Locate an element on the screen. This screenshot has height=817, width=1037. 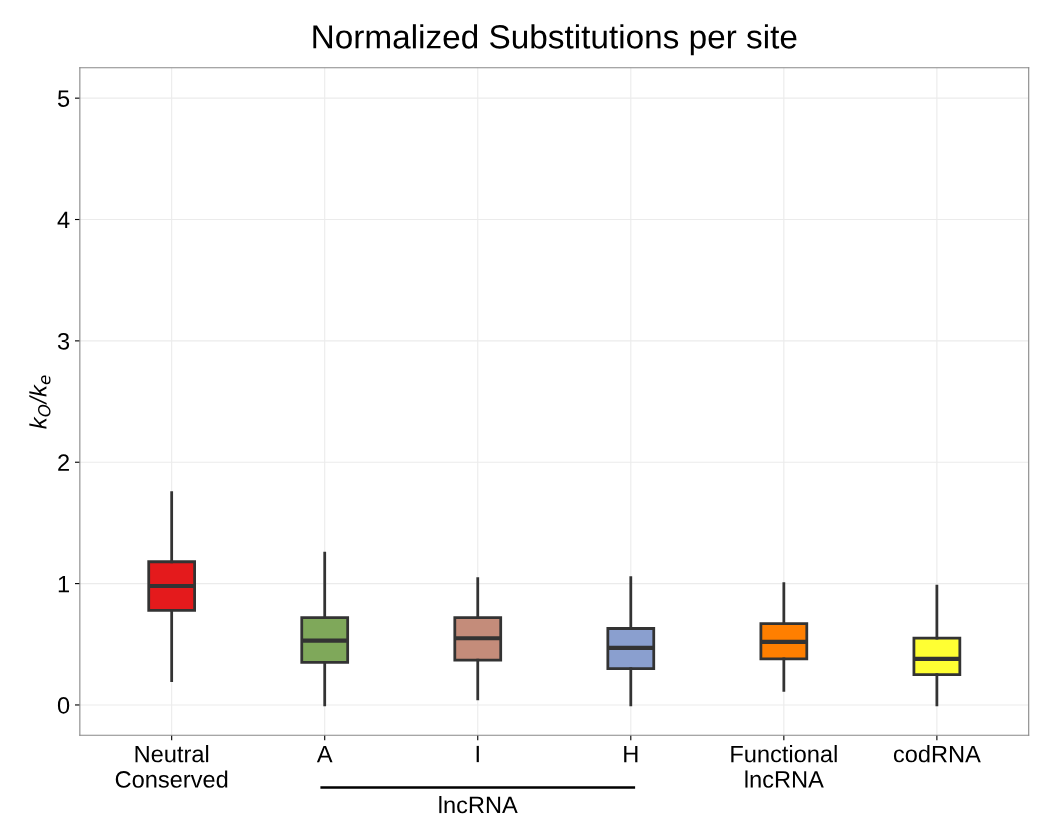
y-tick-label: 0 is located at coordinates (63, 705).